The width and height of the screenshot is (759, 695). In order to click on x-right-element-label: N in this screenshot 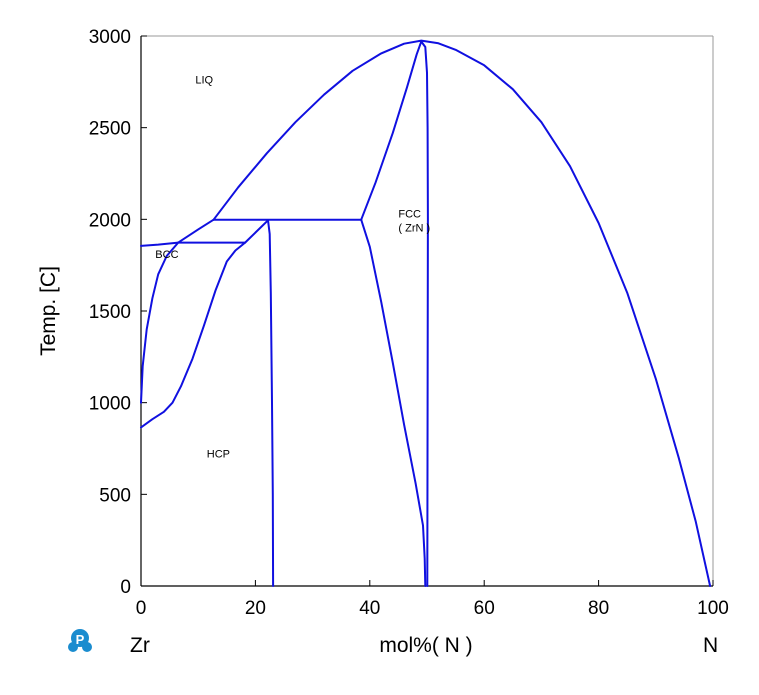, I will do `click(710, 645)`.